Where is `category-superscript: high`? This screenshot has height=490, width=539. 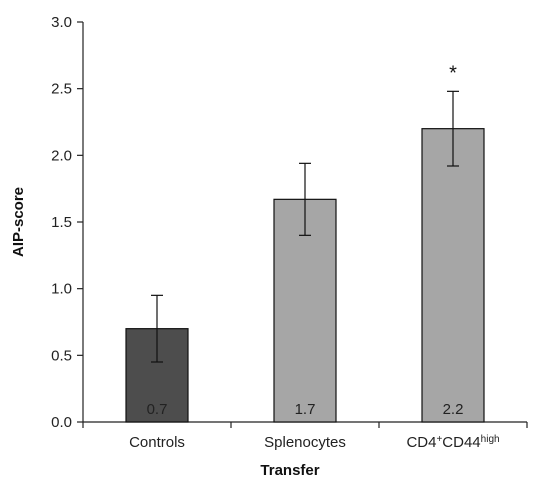 category-superscript: high is located at coordinates (490, 439).